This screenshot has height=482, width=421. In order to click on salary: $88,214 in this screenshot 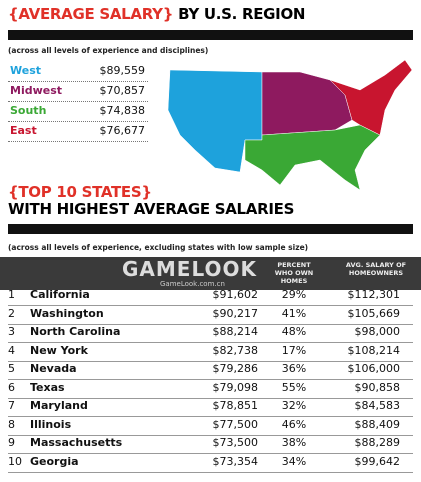, I will do `click(235, 331)`.